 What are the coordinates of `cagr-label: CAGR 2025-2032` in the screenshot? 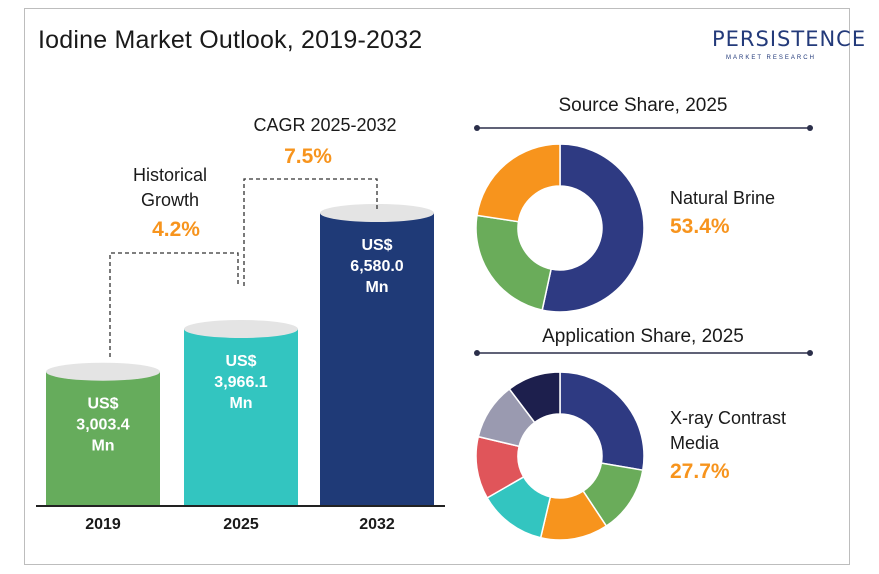 It's located at (324, 125).